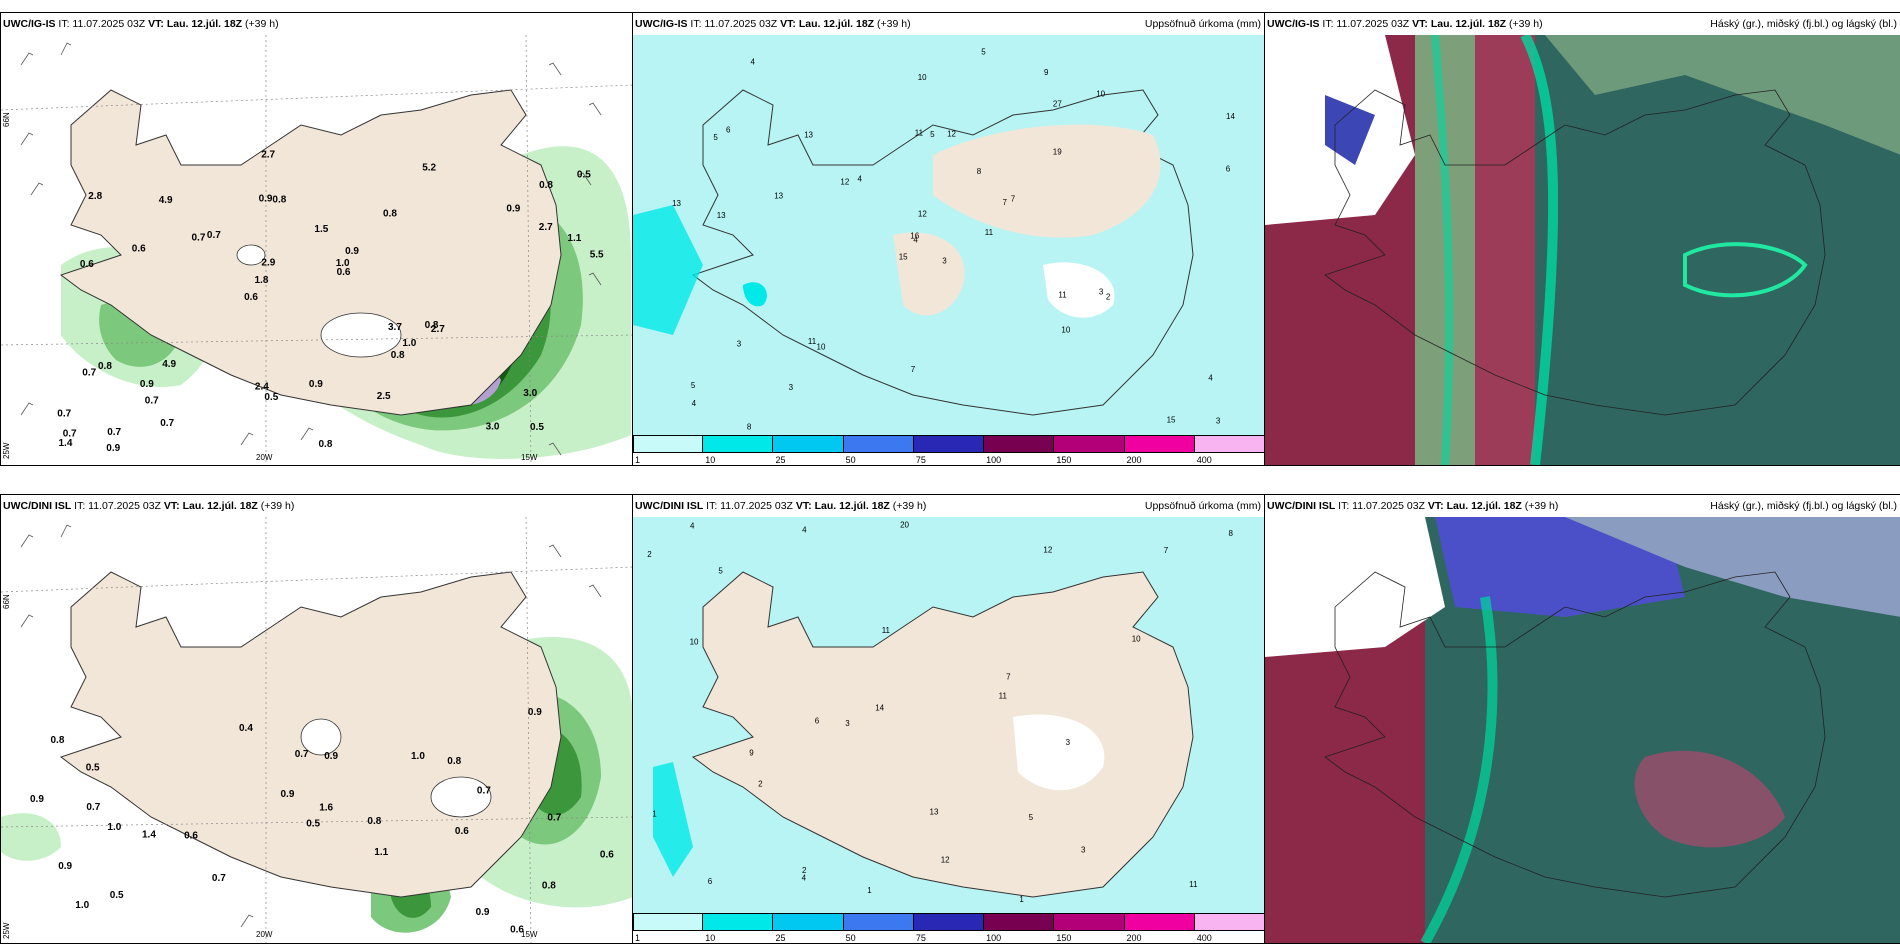 The image size is (1900, 950). Describe the element at coordinates (920, 460) in the screenshot. I see `legend-tick-label: 75` at that location.